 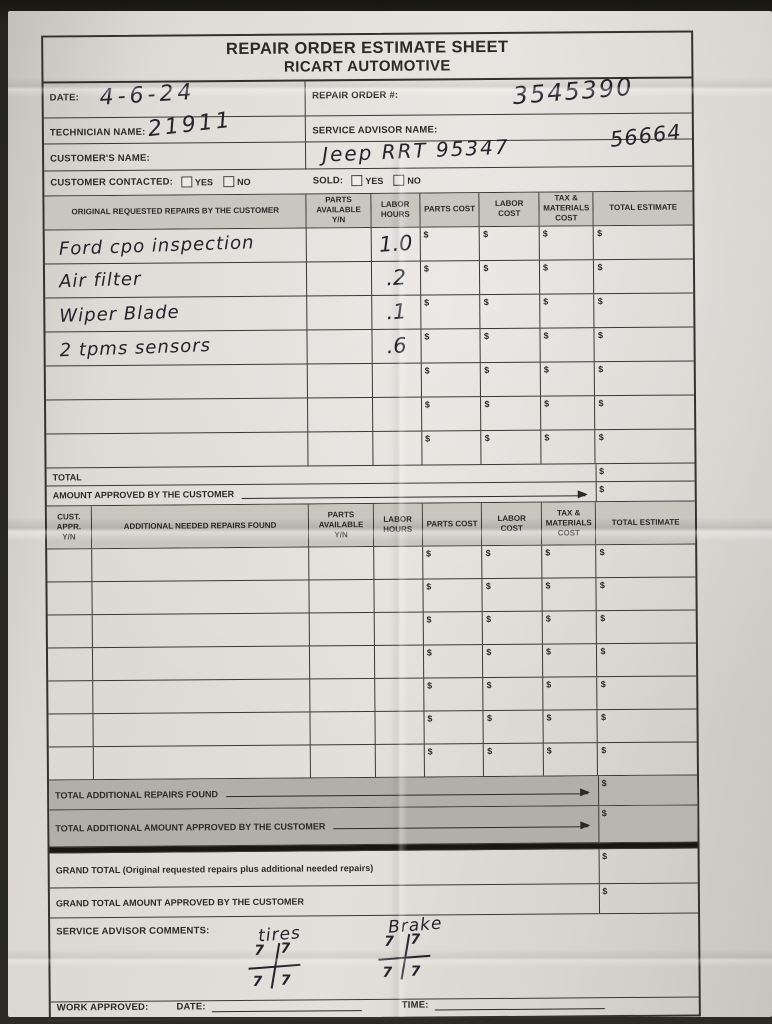 I want to click on col-parts-cost-2: PARTS COST, so click(x=452, y=524).